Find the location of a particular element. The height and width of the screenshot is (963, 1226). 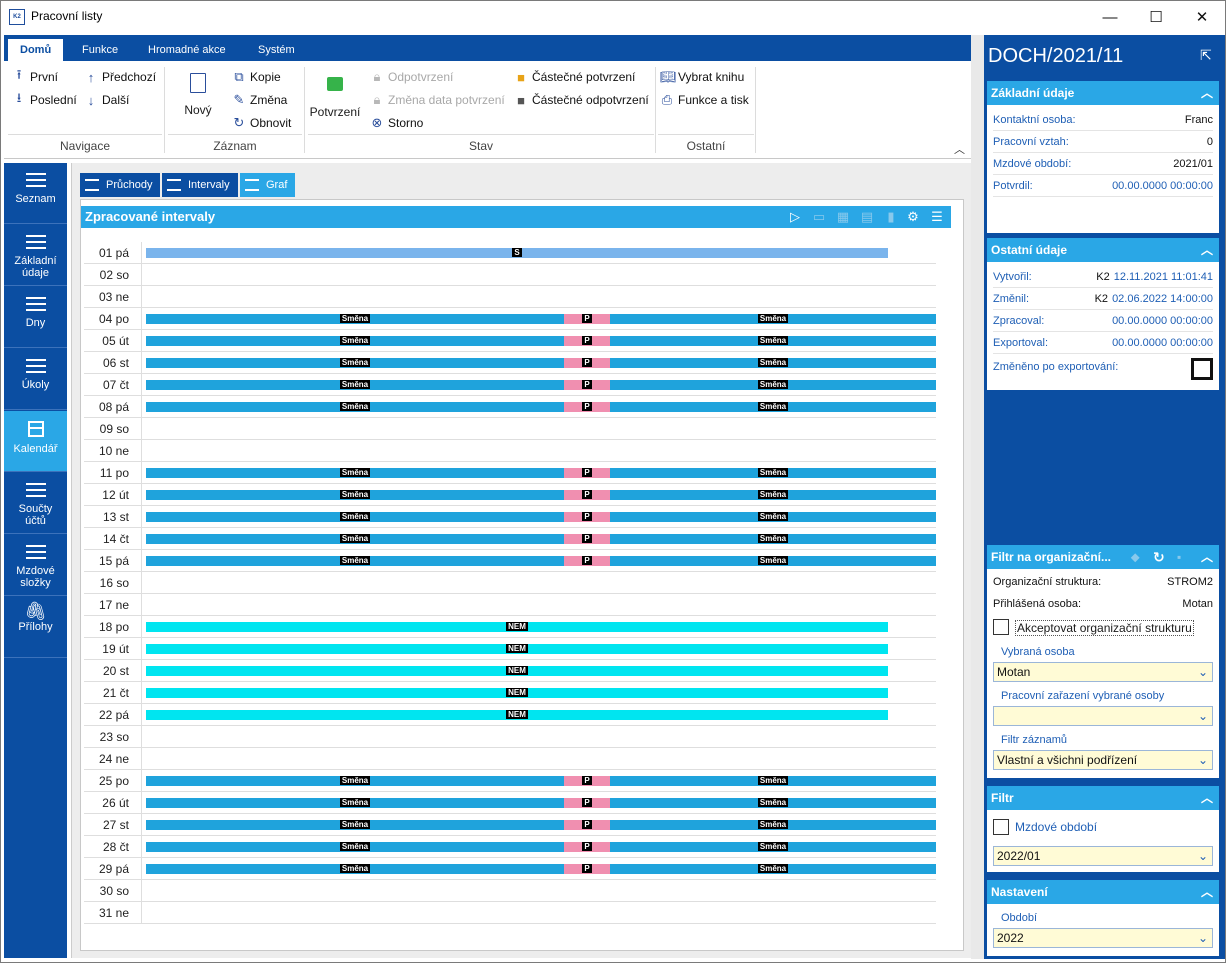

refresh-icon: ↻ is located at coordinates (1159, 557).